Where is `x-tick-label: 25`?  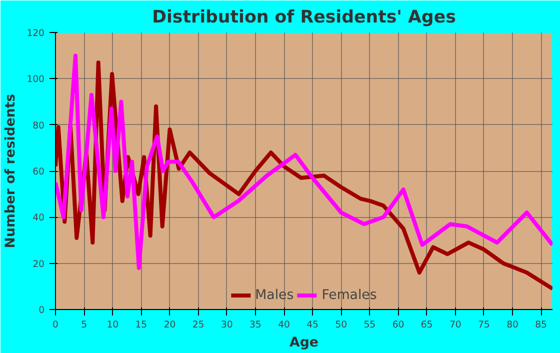 x-tick-label: 25 is located at coordinates (198, 325).